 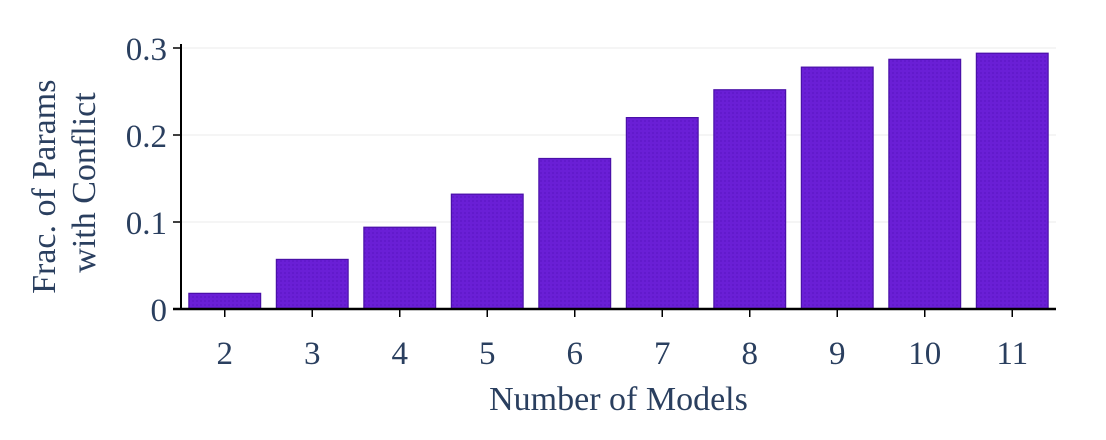 What do you see at coordinates (575, 354) in the screenshot?
I see `x-tick-label: 6` at bounding box center [575, 354].